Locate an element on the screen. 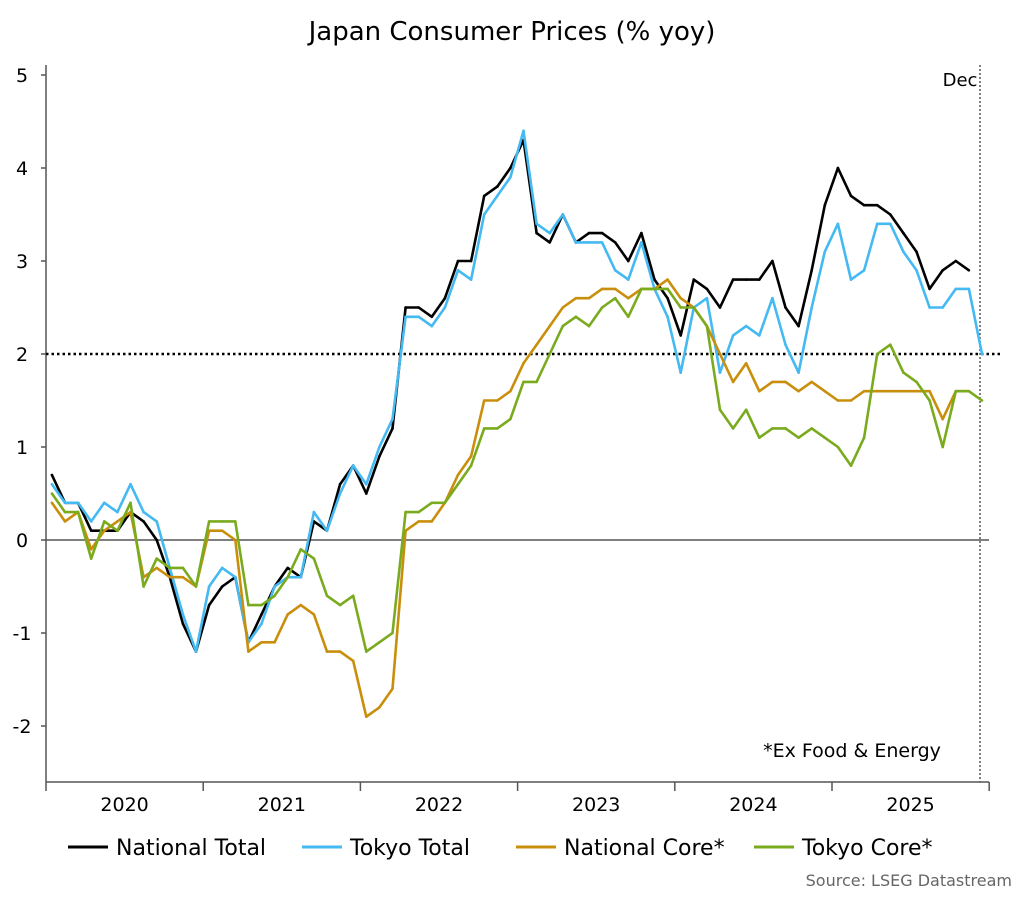 This screenshot has height=900, width=1024. y-tick-label: 3 is located at coordinates (22, 262).